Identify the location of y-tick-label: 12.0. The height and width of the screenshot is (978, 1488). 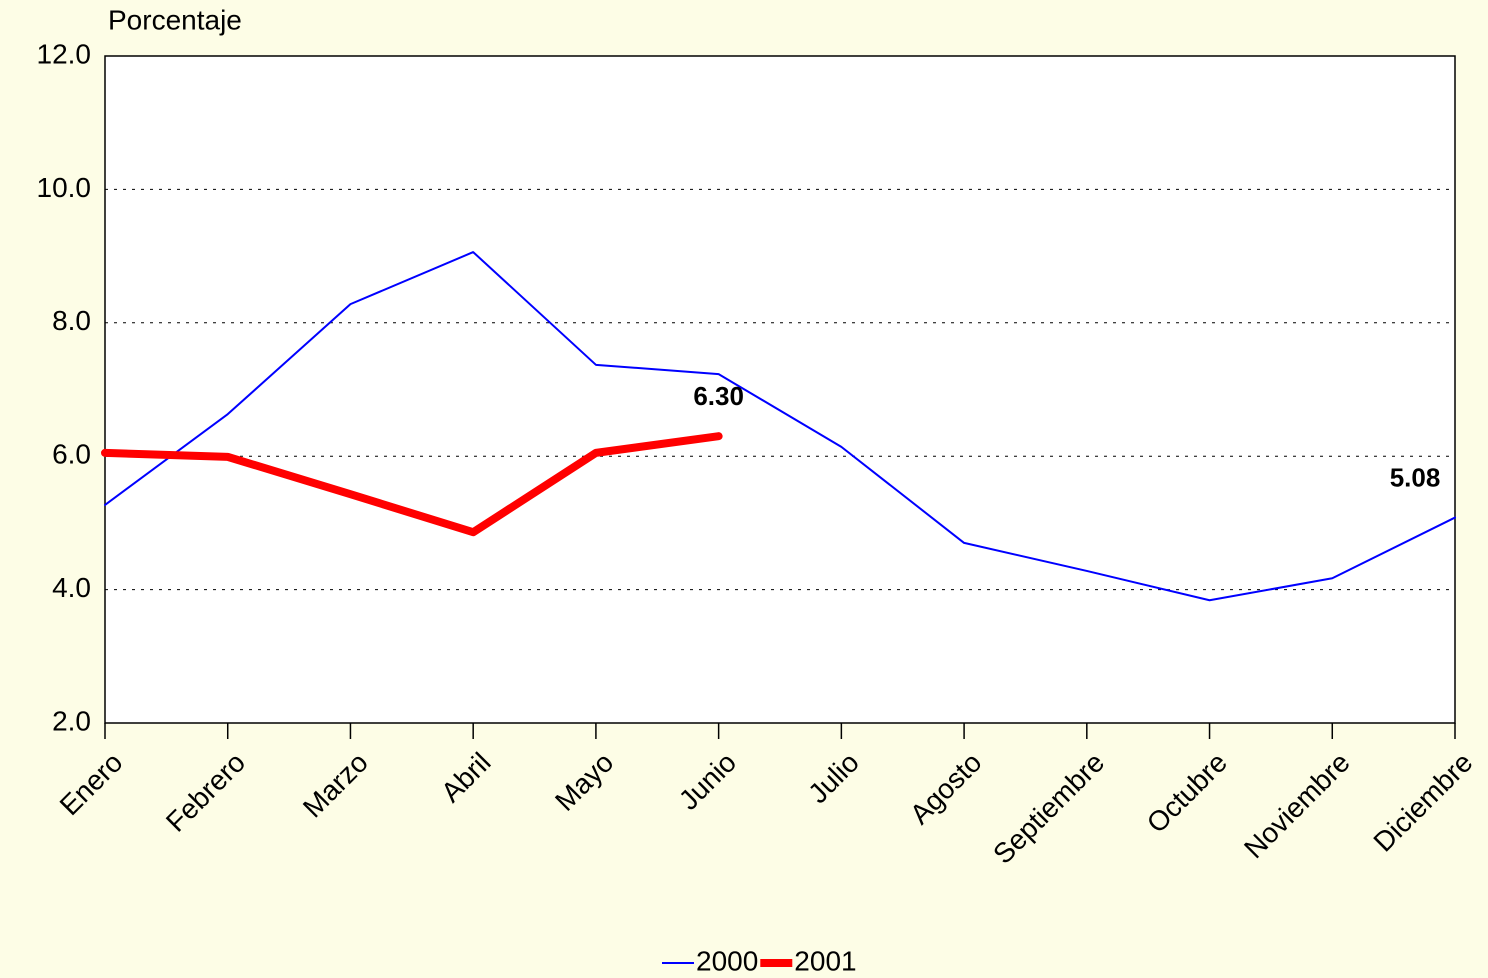
(64, 53).